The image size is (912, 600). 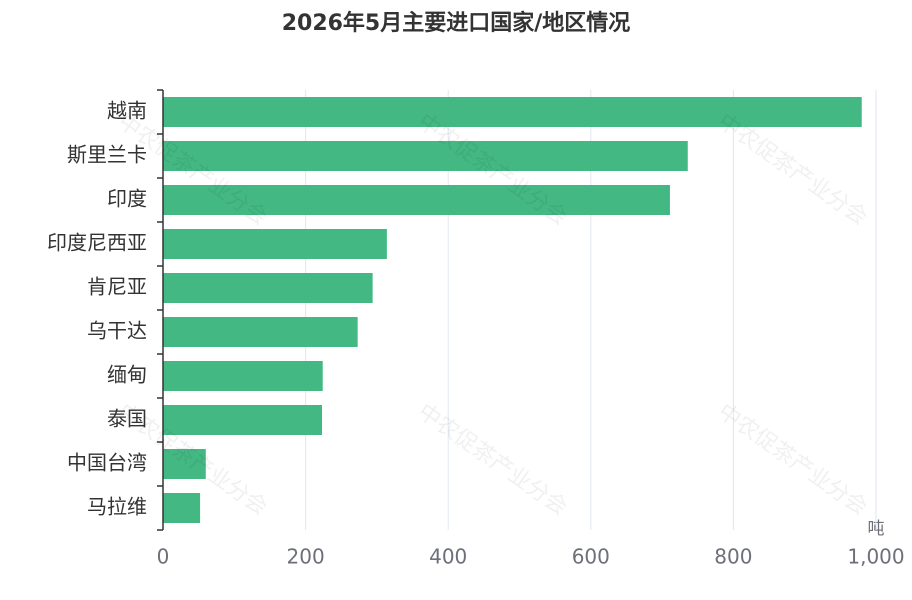 What do you see at coordinates (127, 111) in the screenshot?
I see `y-tick-label: 越南` at bounding box center [127, 111].